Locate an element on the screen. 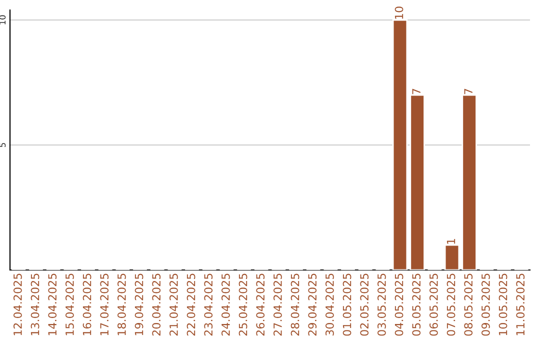 The height and width of the screenshot is (340, 540). x-tick-label: 04.05.2025 is located at coordinates (399, 305).